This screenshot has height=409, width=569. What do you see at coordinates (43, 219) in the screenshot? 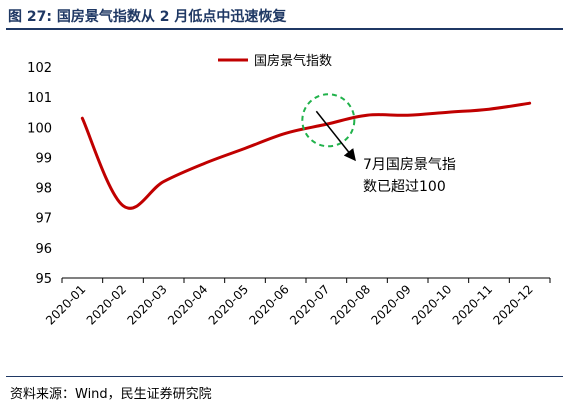
I see `y-tick-label: 97` at bounding box center [43, 219].